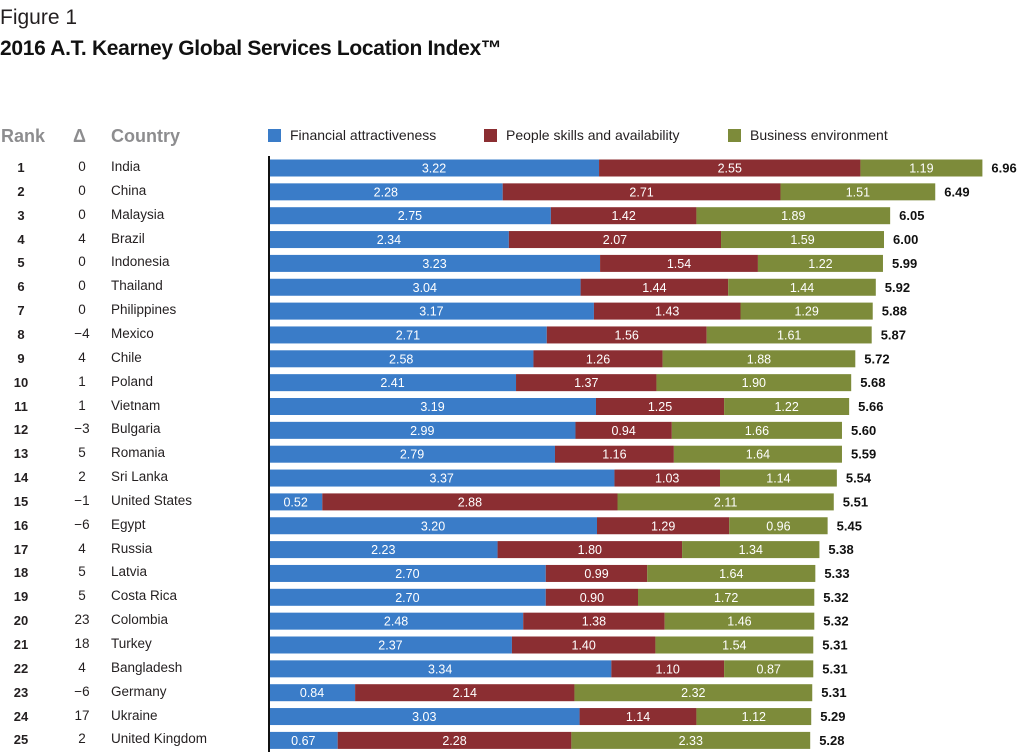  Describe the element at coordinates (512, 717) in the screenshot. I see `table-row: 24 17 Ukraine` at that location.